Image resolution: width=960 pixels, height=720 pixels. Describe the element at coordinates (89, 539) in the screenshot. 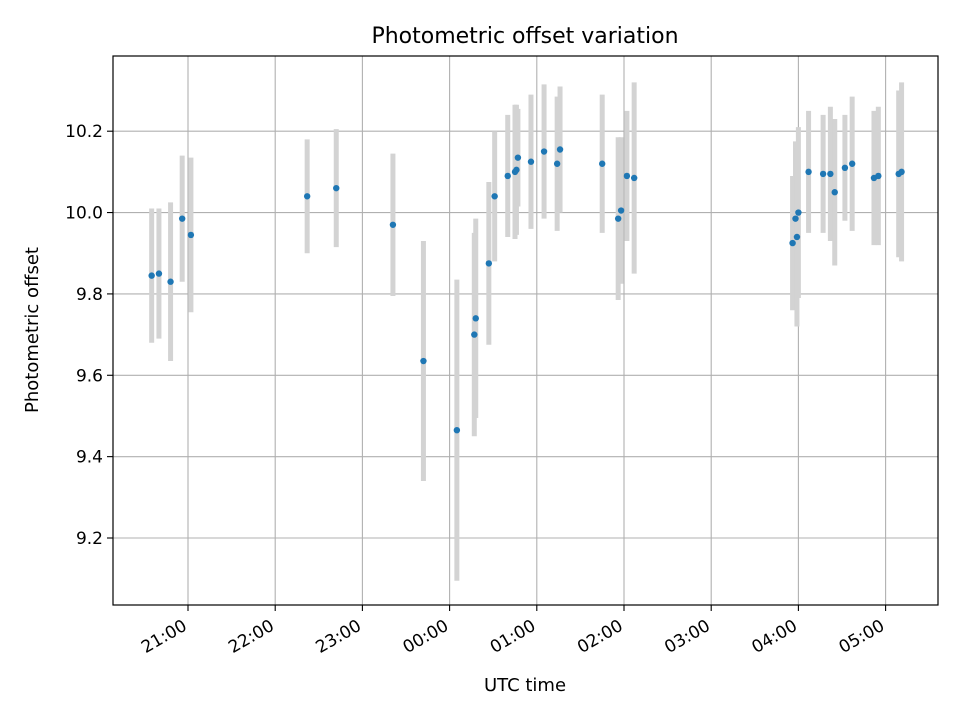

I see `y-tick-label: 9.2` at that location.